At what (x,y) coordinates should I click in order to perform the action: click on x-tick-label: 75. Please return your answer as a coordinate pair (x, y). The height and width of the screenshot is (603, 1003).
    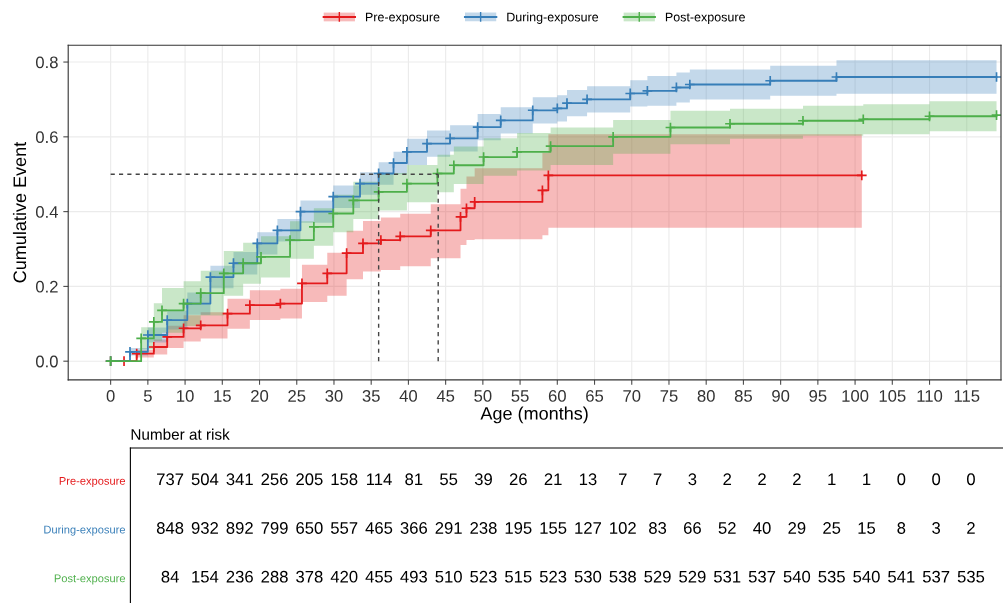
    Looking at the image, I should click on (669, 396).